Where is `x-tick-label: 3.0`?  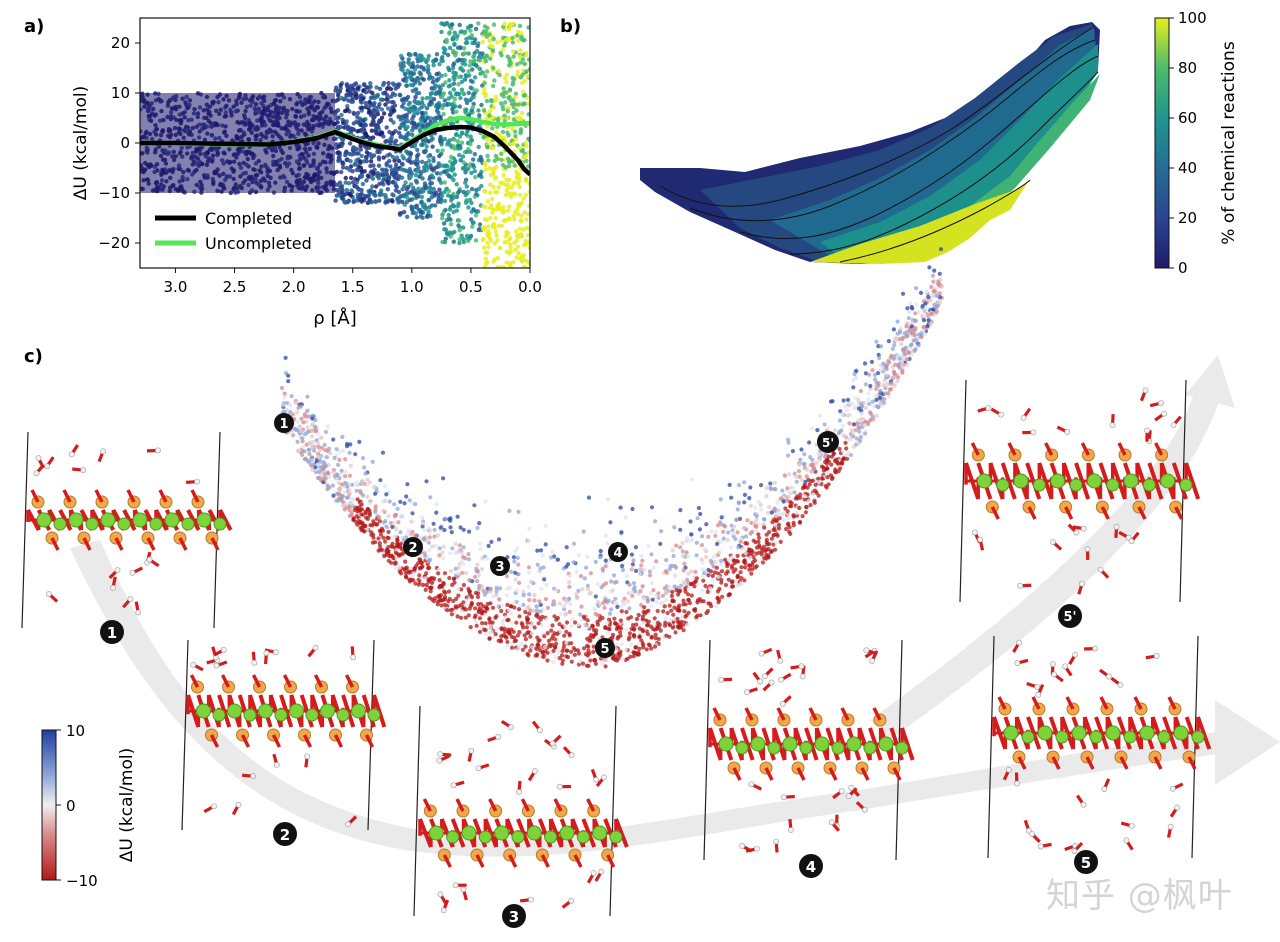 x-tick-label: 3.0 is located at coordinates (176, 287).